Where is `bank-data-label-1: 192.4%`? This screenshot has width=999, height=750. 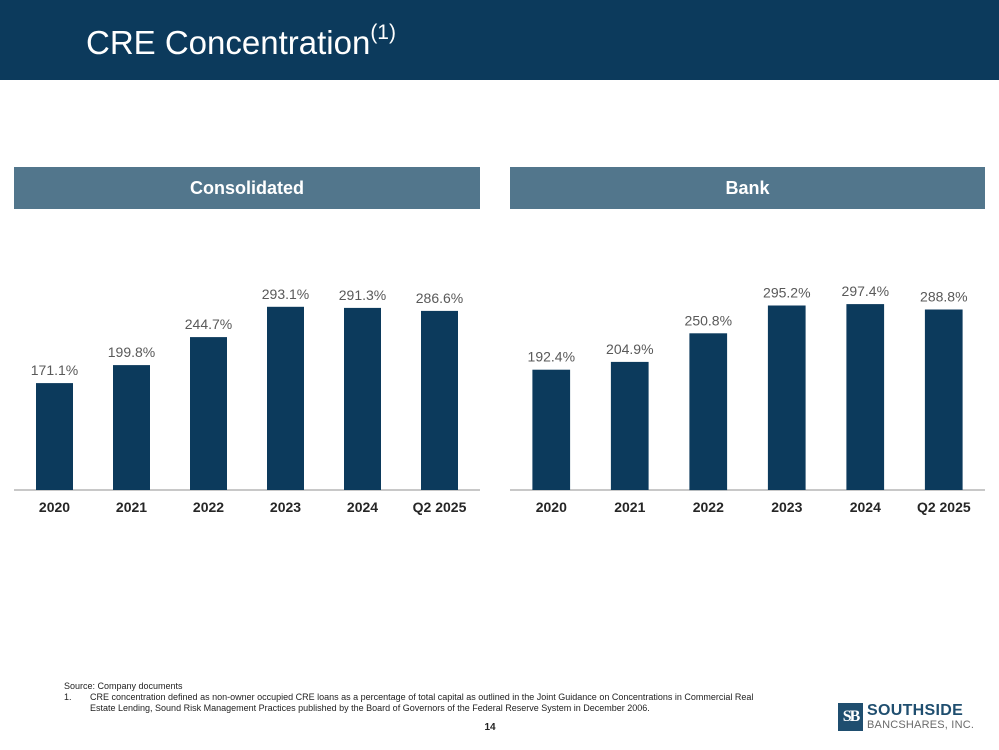
bank-data-label-1: 192.4% is located at coordinates (551, 357).